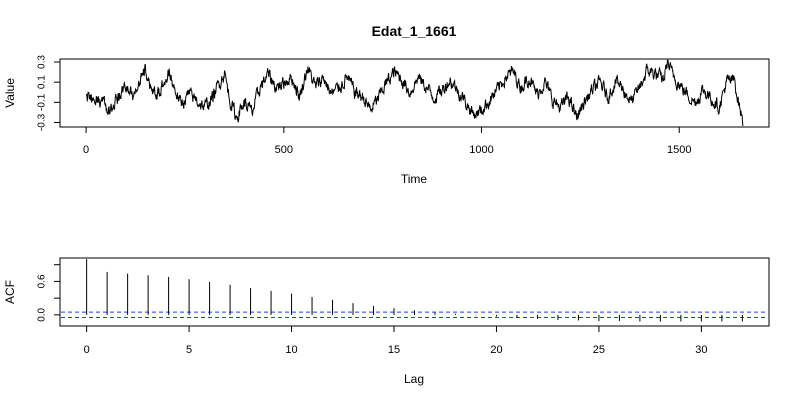 This screenshot has width=800, height=400. Describe the element at coordinates (599, 350) in the screenshot. I see `acf-x-tick-label: 25` at that location.